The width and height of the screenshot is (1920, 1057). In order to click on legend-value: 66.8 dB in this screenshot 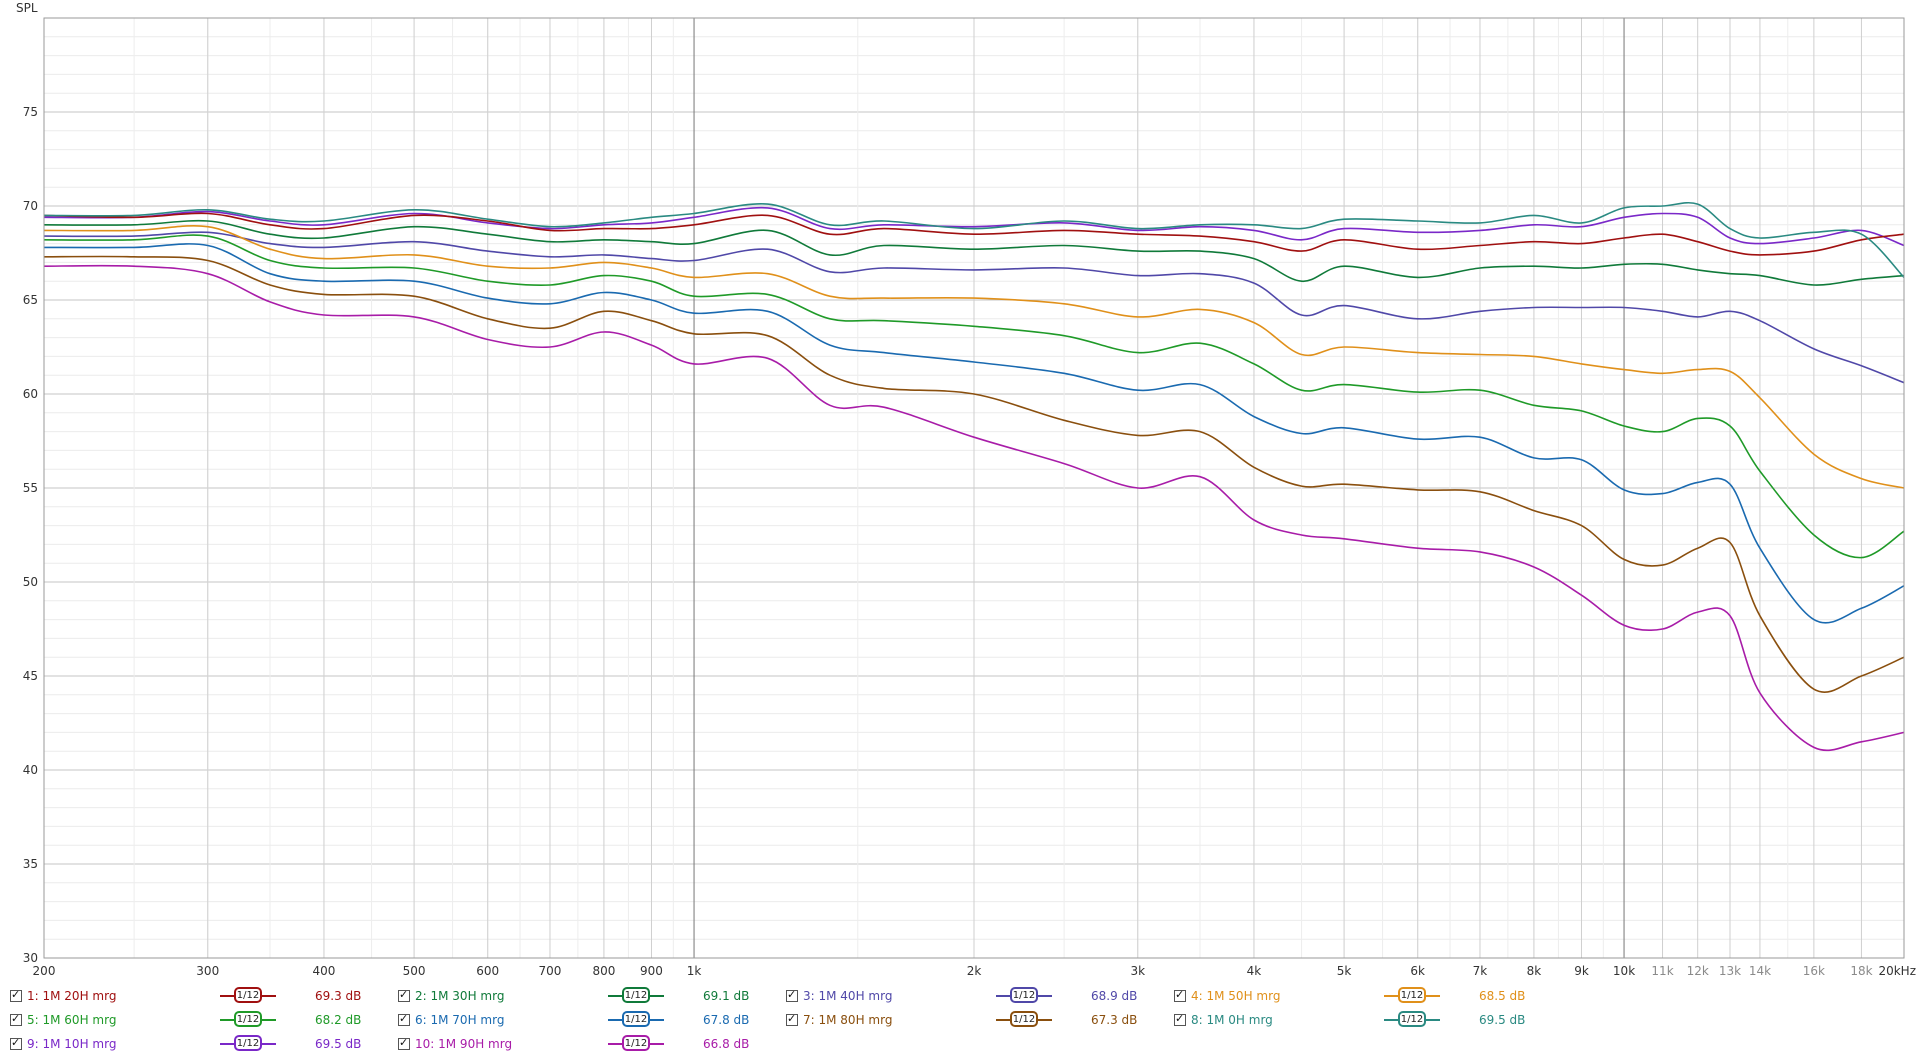, I will do `click(726, 1044)`.